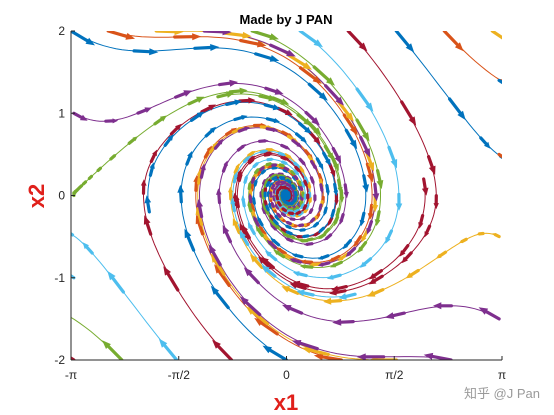 The height and width of the screenshot is (415, 554). I want to click on x-tick-label: -π, so click(71, 375).